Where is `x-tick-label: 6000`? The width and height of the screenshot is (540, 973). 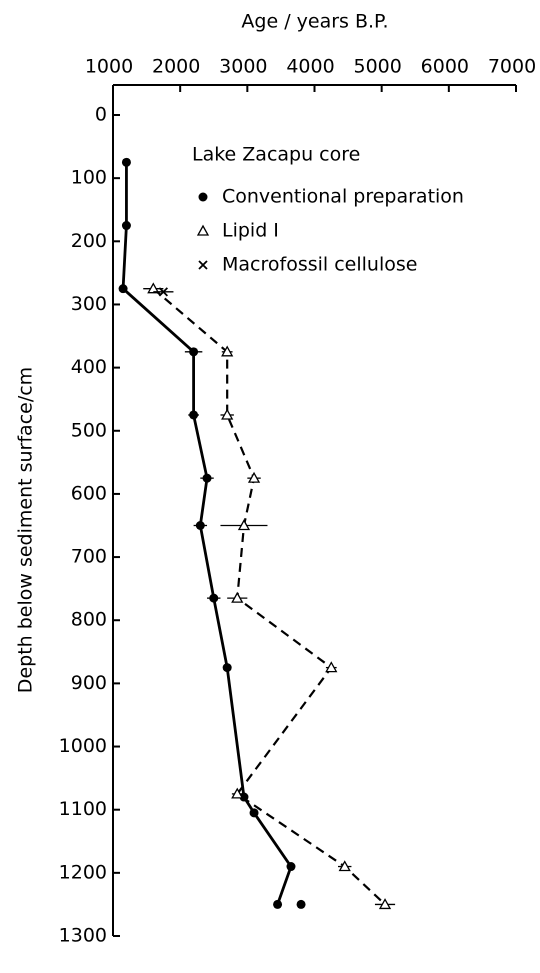
x-tick-label: 6000 is located at coordinates (445, 67).